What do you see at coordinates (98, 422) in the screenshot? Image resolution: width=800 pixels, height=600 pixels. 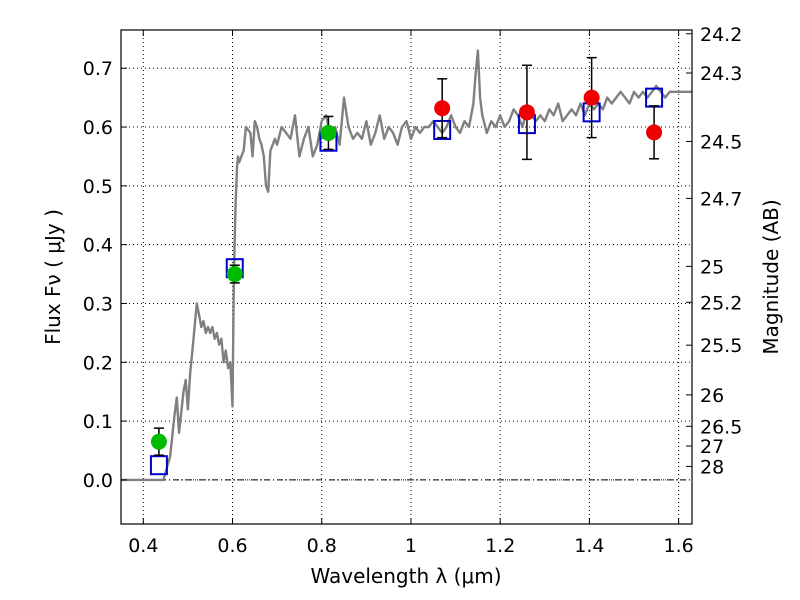 I see `y-tick-label: 0.1` at bounding box center [98, 422].